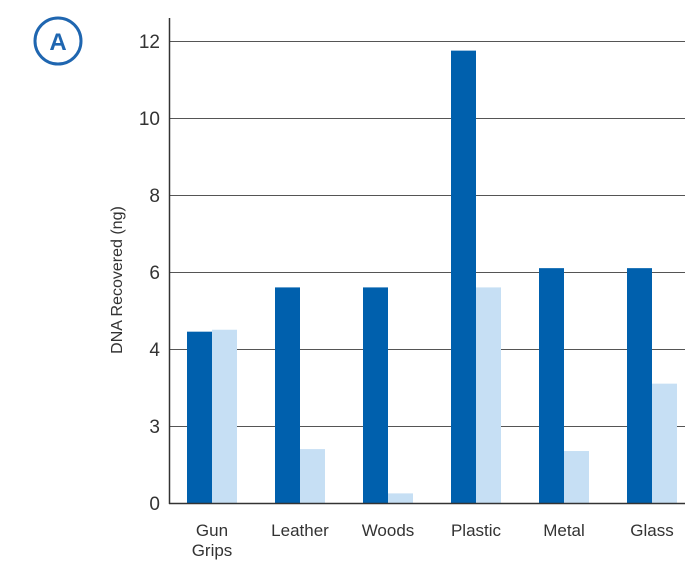  What do you see at coordinates (154, 427) in the screenshot?
I see `y-tick-label: 3` at bounding box center [154, 427].